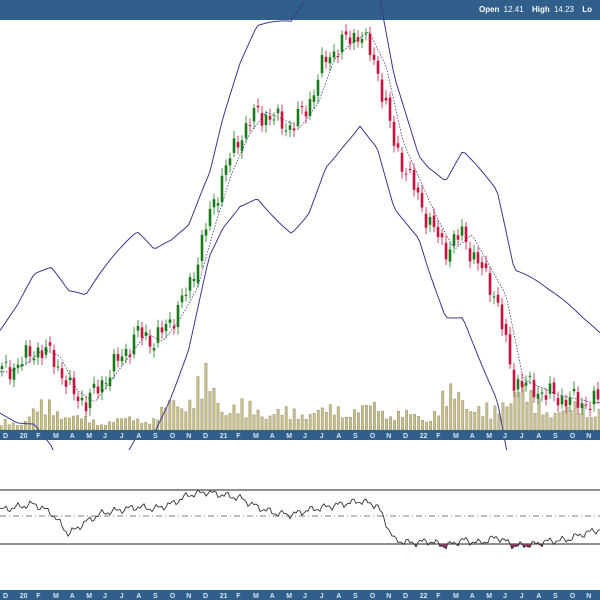 The height and width of the screenshot is (600, 600). What do you see at coordinates (300, 595) in the screenshot?
I see `oscillator-time-axis` at bounding box center [300, 595].